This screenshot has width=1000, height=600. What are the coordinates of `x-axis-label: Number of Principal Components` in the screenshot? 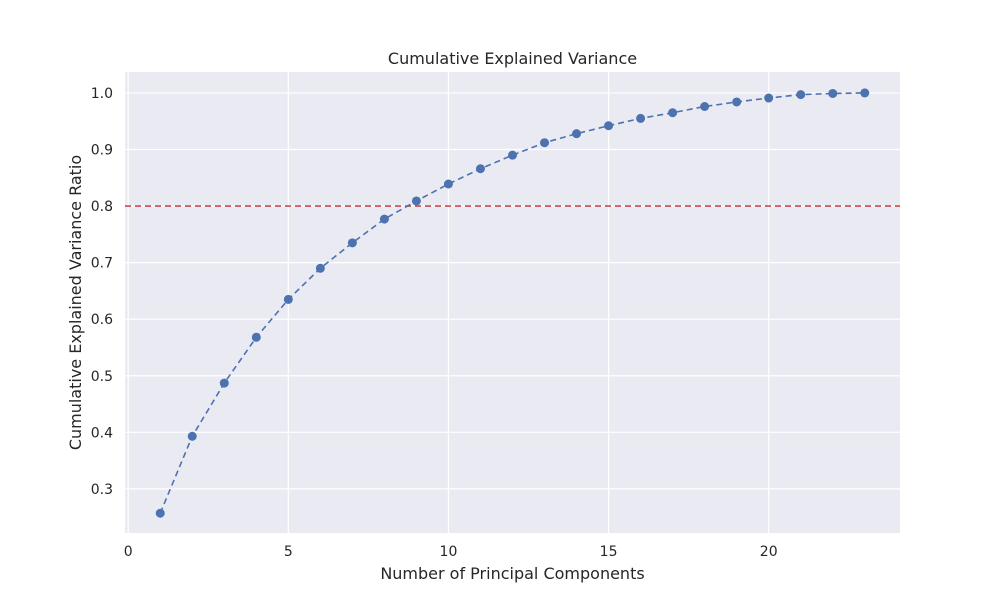 It's located at (512, 573).